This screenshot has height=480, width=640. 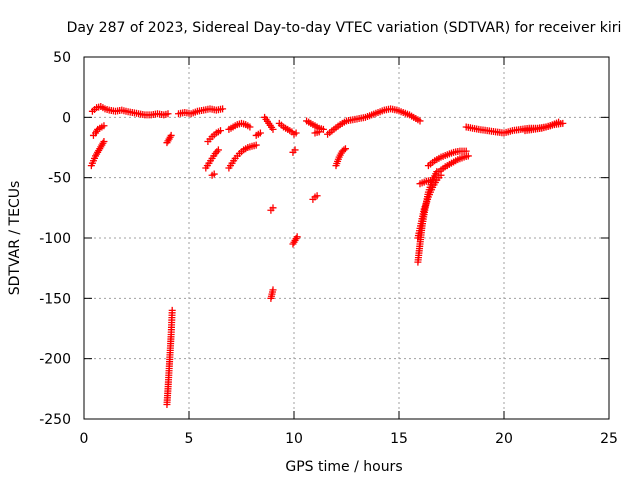 I want to click on y-tick-label: 50, so click(x=62, y=58).